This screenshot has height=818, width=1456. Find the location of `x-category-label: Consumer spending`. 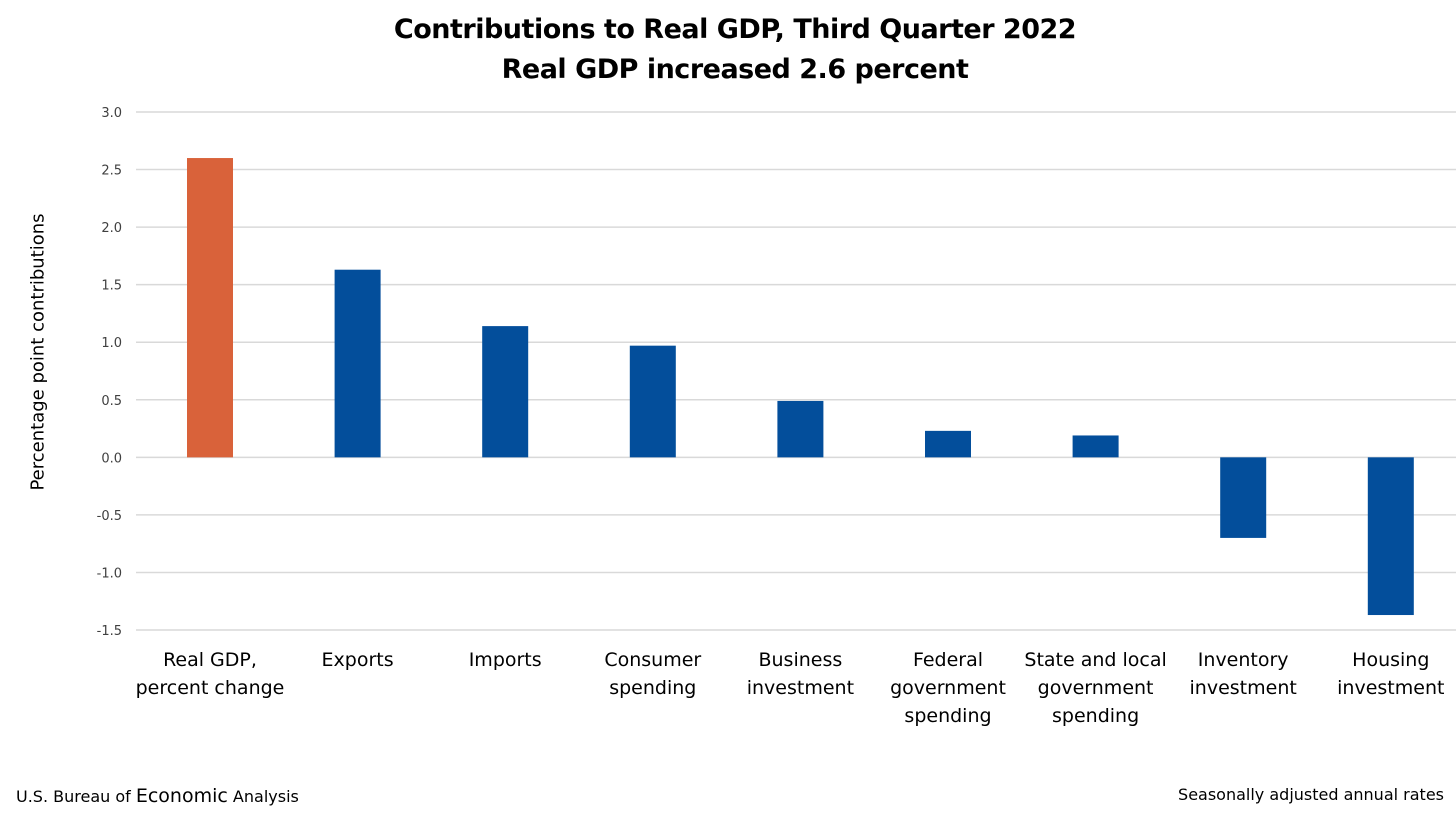

x-category-label: Consumer spending is located at coordinates (653, 674).